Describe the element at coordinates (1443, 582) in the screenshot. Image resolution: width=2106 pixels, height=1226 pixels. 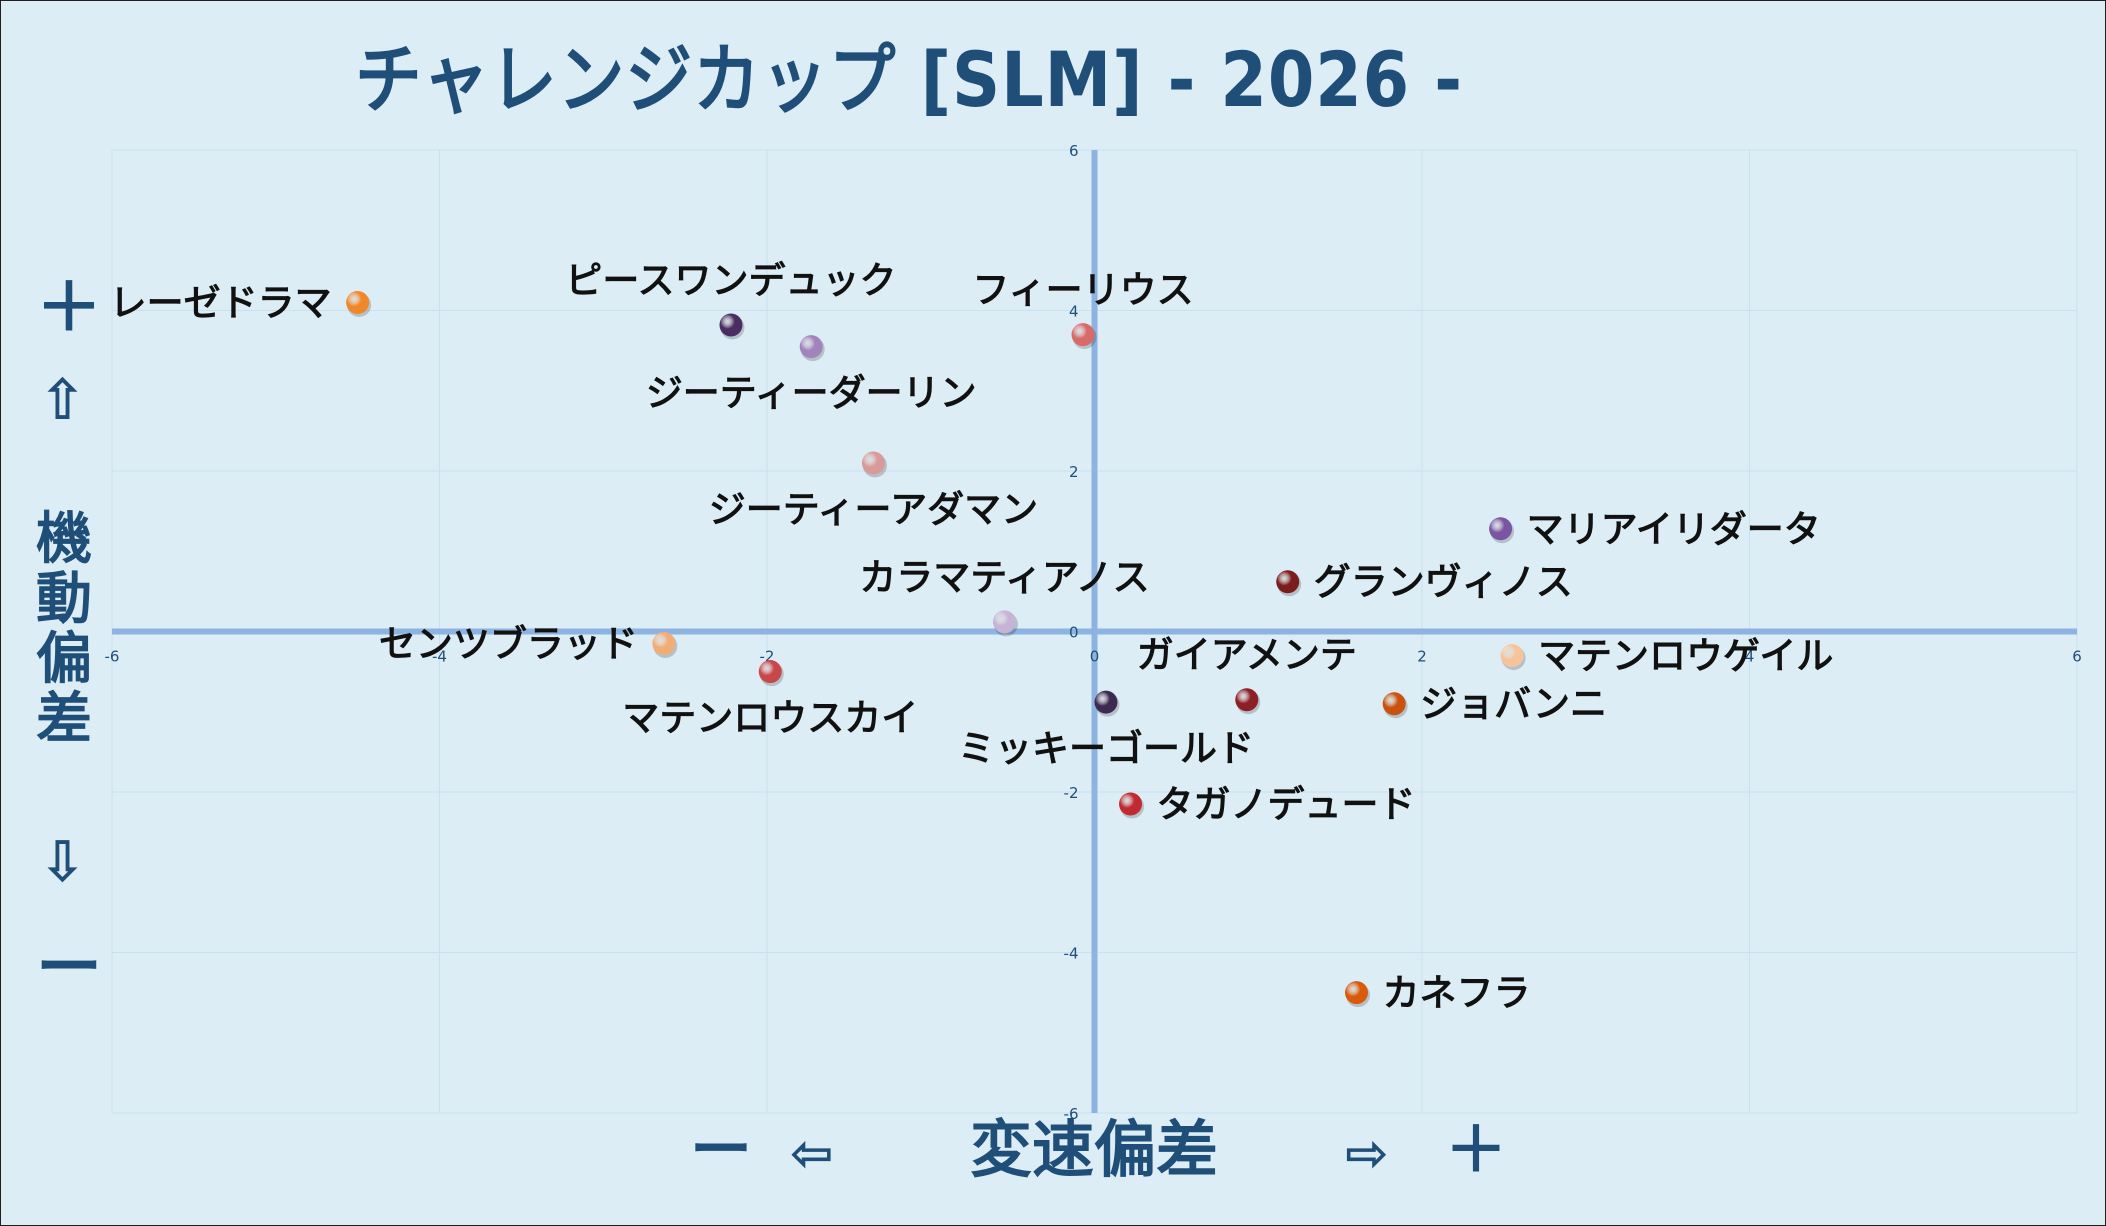
I see `point-label: グランヴィノス` at that location.